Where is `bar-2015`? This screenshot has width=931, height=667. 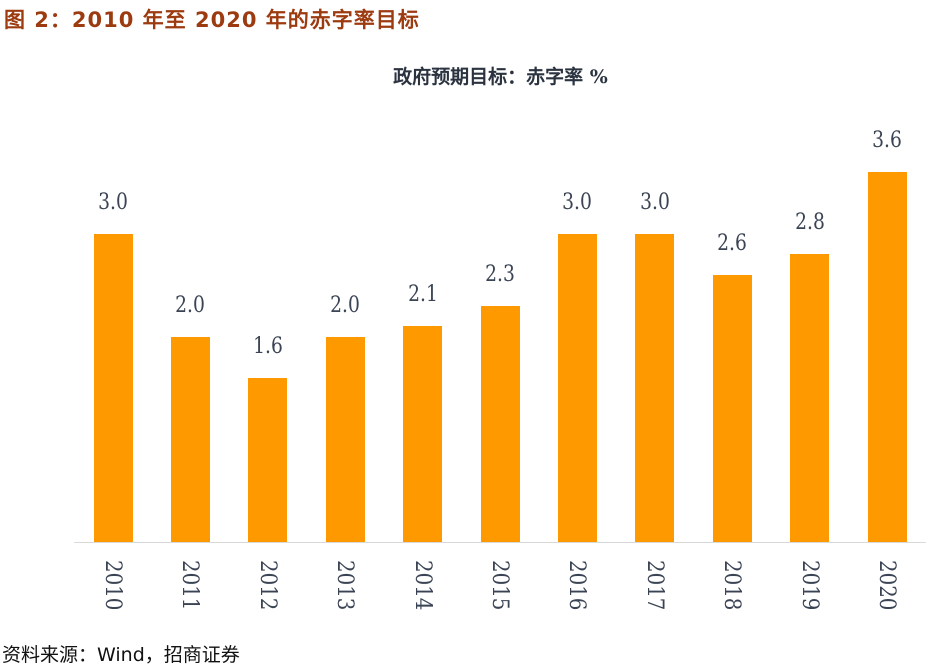
bar-2015 is located at coordinates (500, 423).